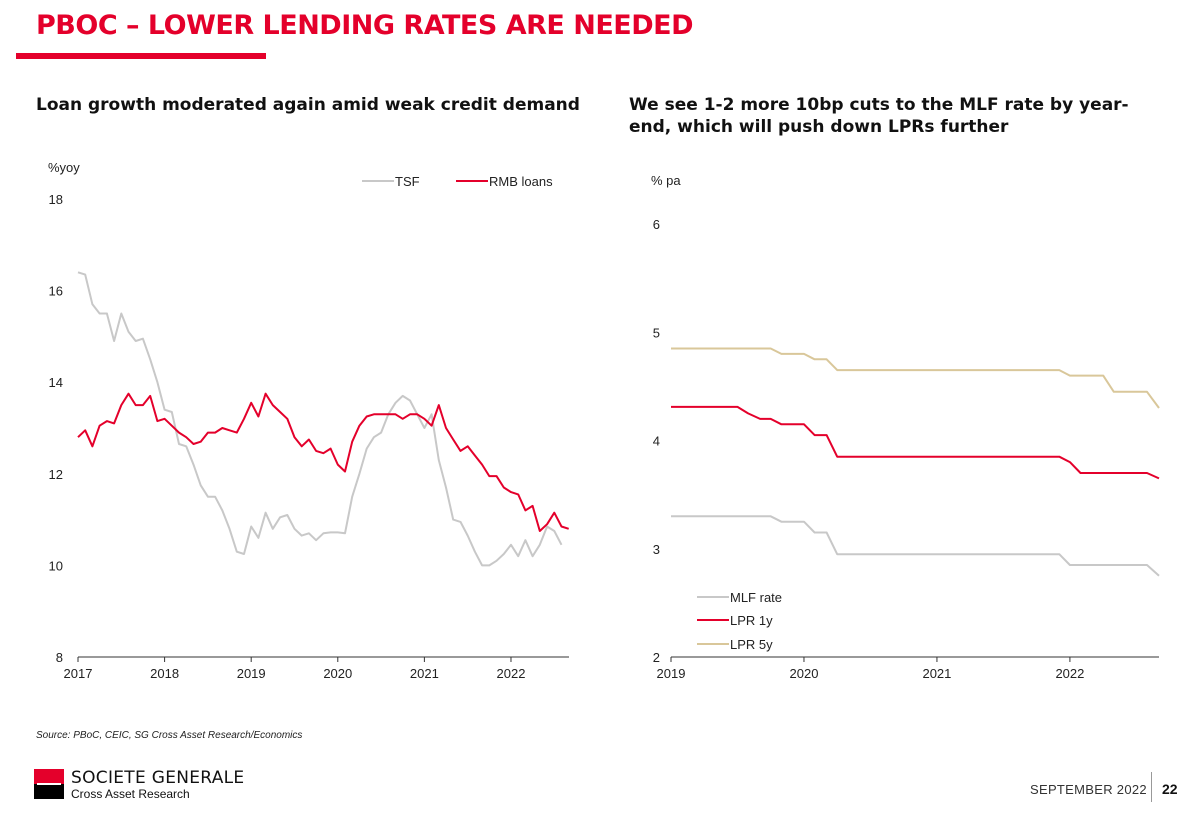 Image resolution: width=1192 pixels, height=813 pixels. Describe the element at coordinates (915, 442) in the screenshot. I see `series-line-lpr-1y` at that location.